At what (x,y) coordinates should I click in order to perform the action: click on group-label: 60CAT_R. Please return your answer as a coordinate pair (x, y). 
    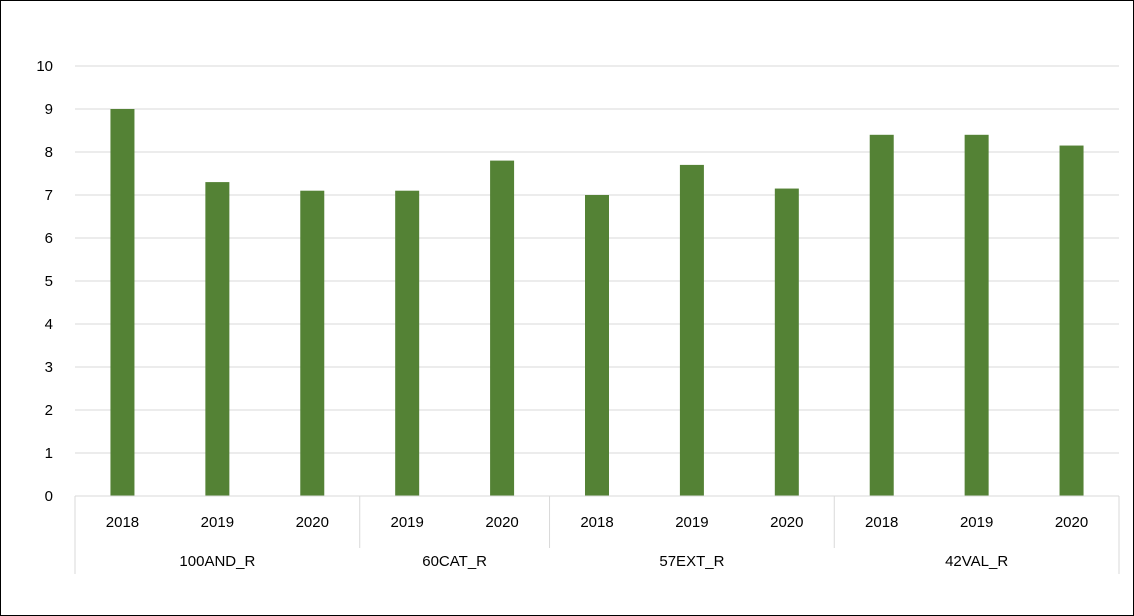
    Looking at the image, I should click on (454, 561).